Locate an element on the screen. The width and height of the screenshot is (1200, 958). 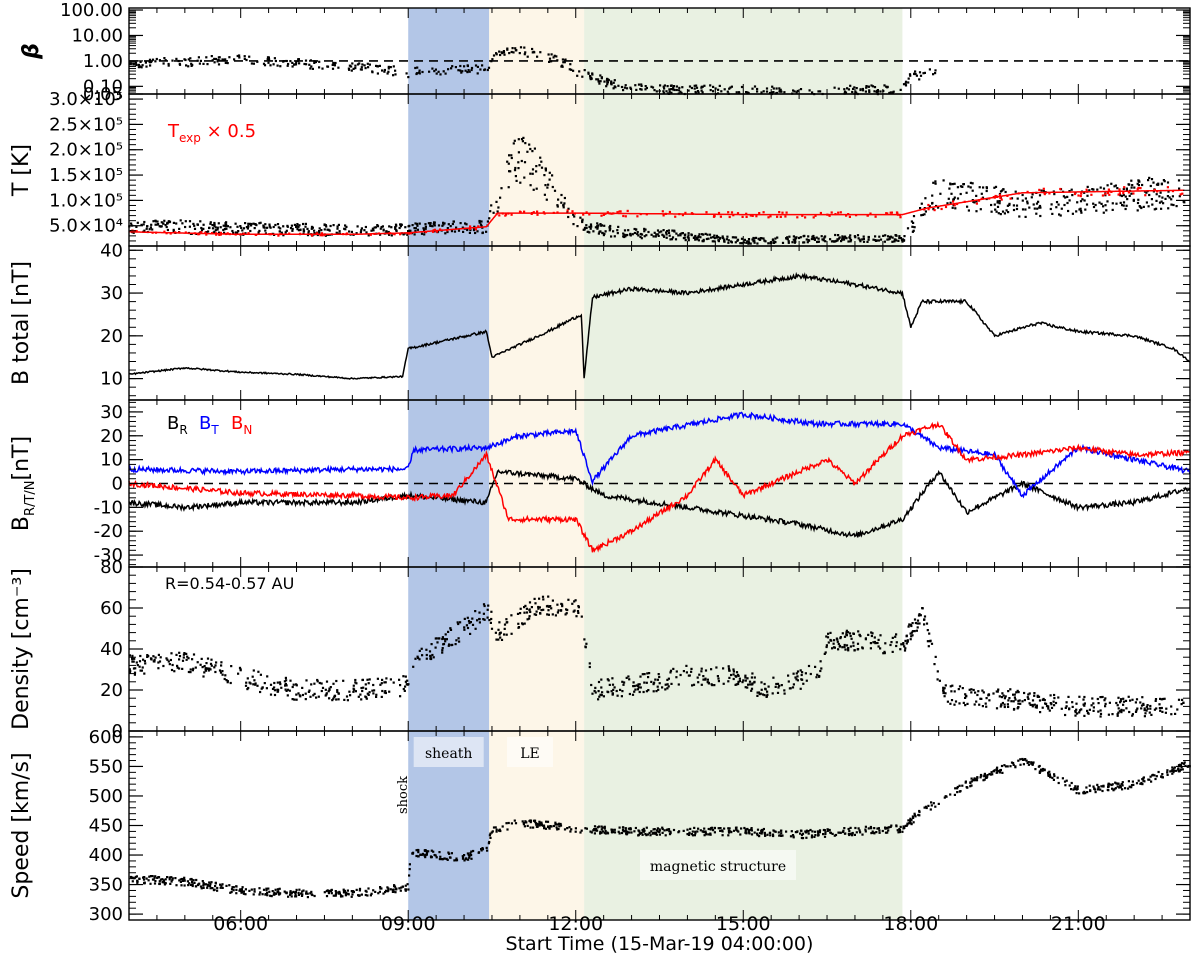
y-axis-label: Density [cm⁻³] is located at coordinates (21, 649).